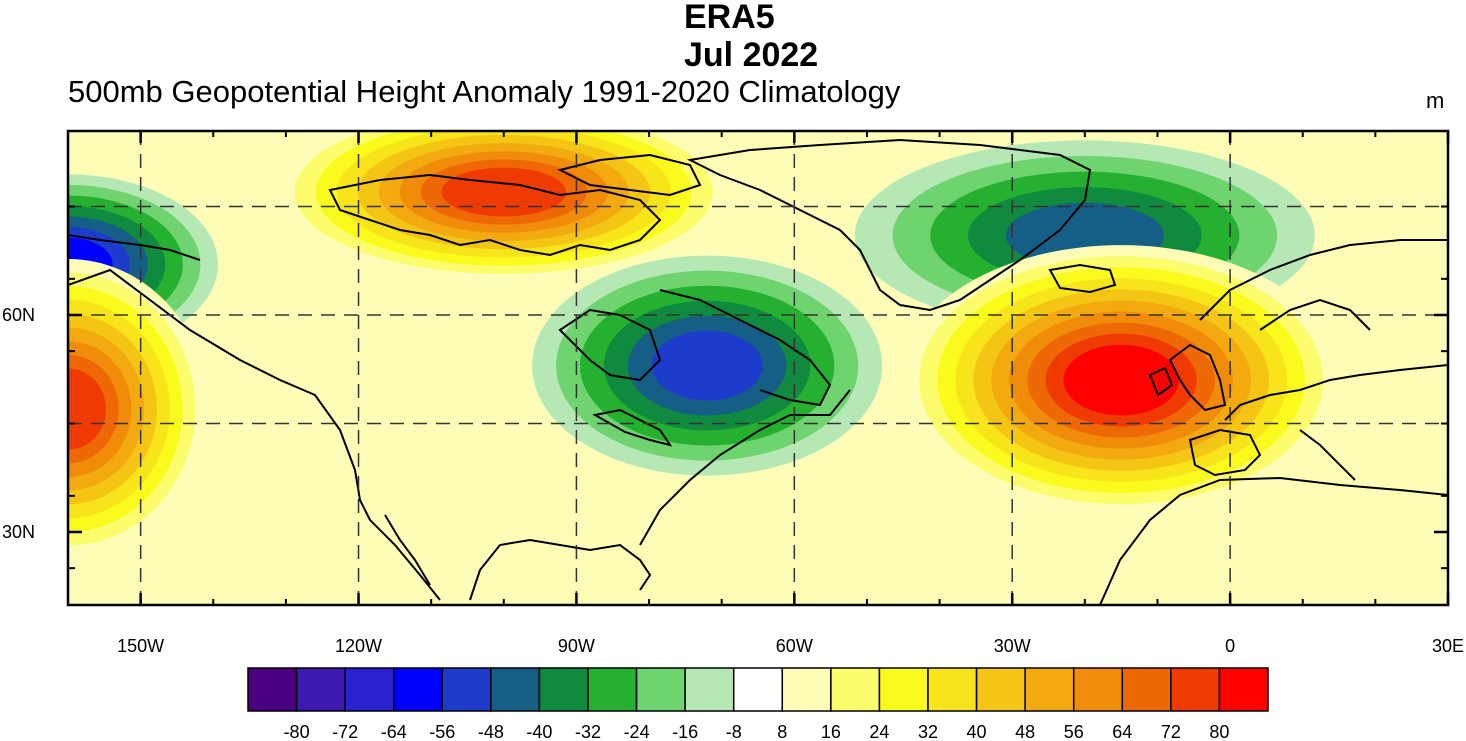 The height and width of the screenshot is (741, 1466). Describe the element at coordinates (539, 731) in the screenshot. I see `colorbar-label: -40` at that location.